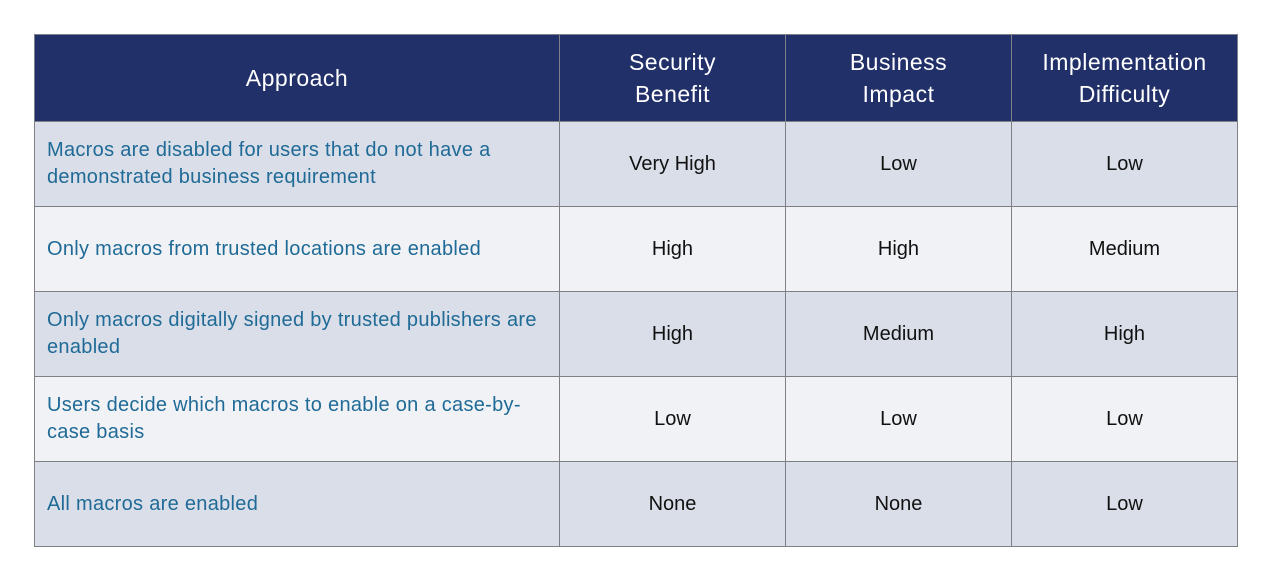 The height and width of the screenshot is (576, 1270). I want to click on header-cell: Approach, so click(297, 78).